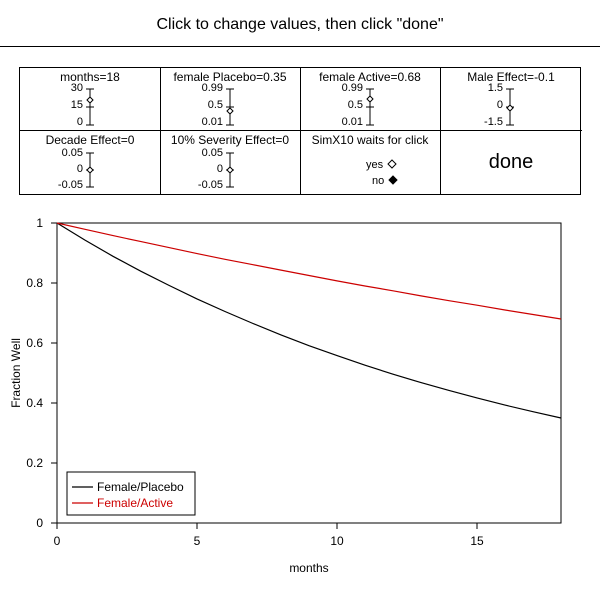 The image size is (600, 600). What do you see at coordinates (90, 140) in the screenshot?
I see `decade-effect-label: Decade Effect=0` at bounding box center [90, 140].